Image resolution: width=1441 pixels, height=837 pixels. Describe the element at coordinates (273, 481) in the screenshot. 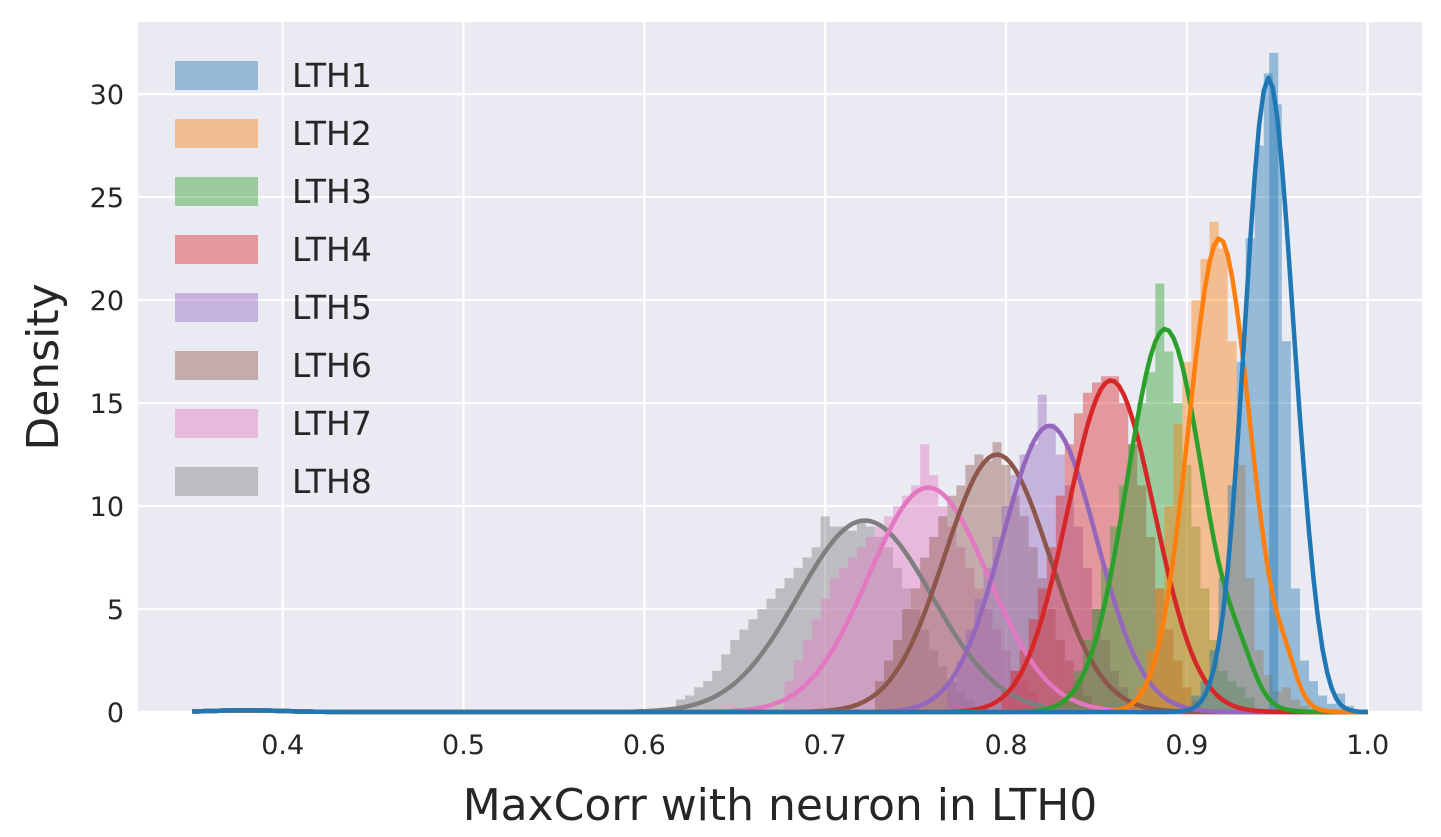

I see `legend-item-lth8: LTH8` at that location.